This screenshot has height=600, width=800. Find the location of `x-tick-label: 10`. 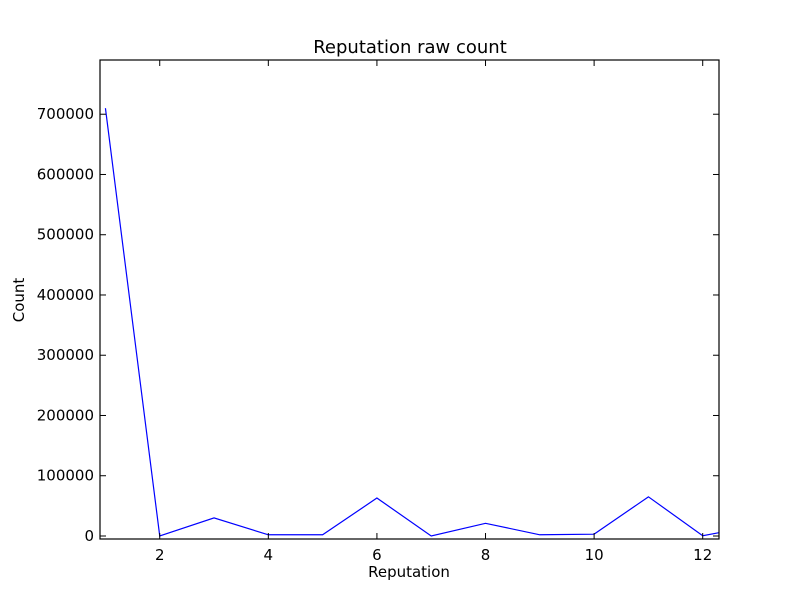

x-tick-label: 10 is located at coordinates (594, 555).